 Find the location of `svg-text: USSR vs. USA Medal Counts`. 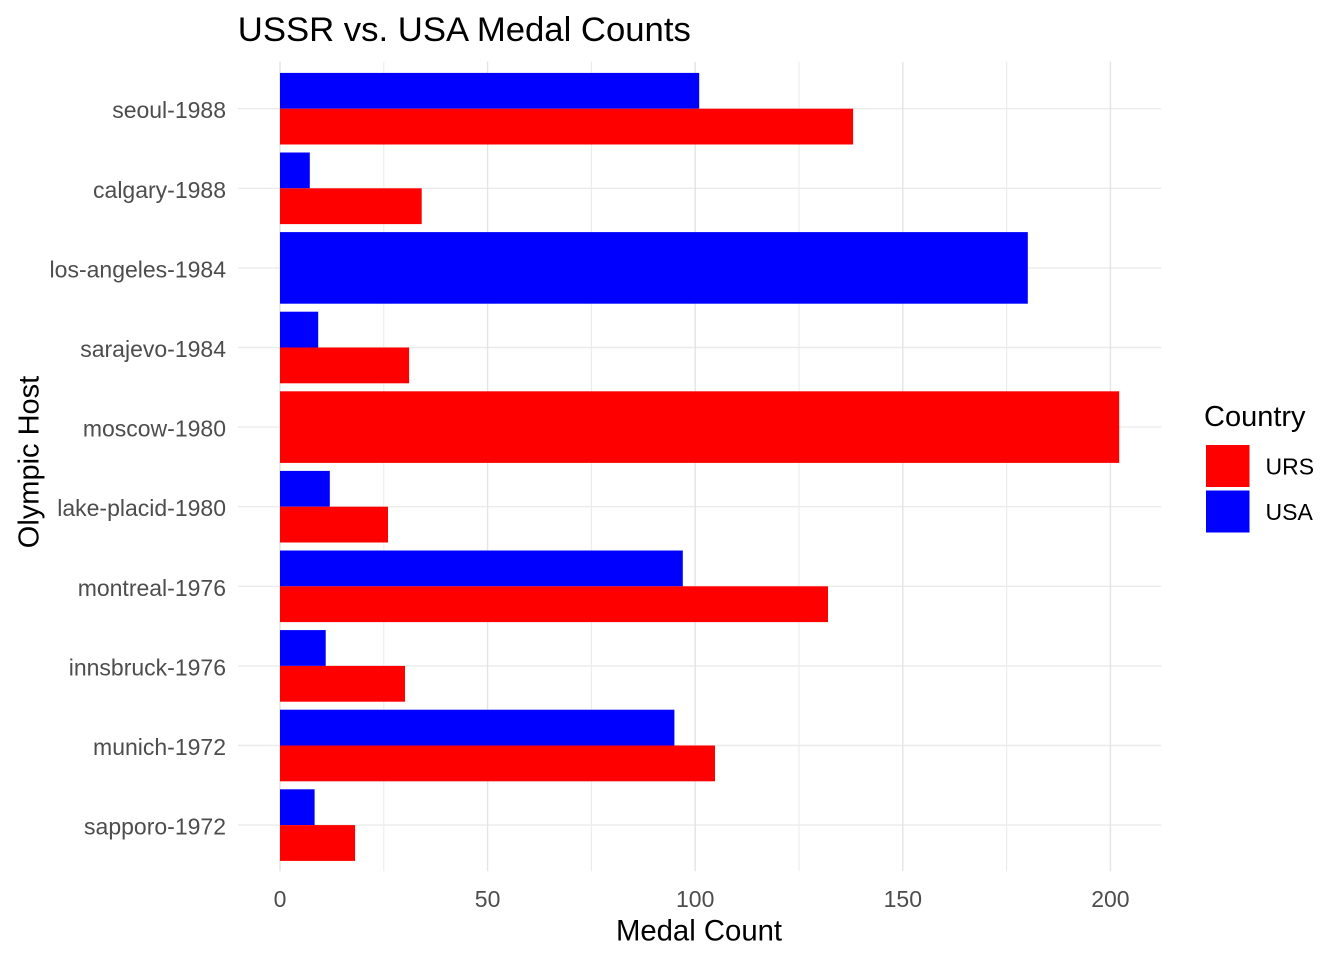

svg-text: USSR vs. USA Medal Counts is located at coordinates (464, 30).